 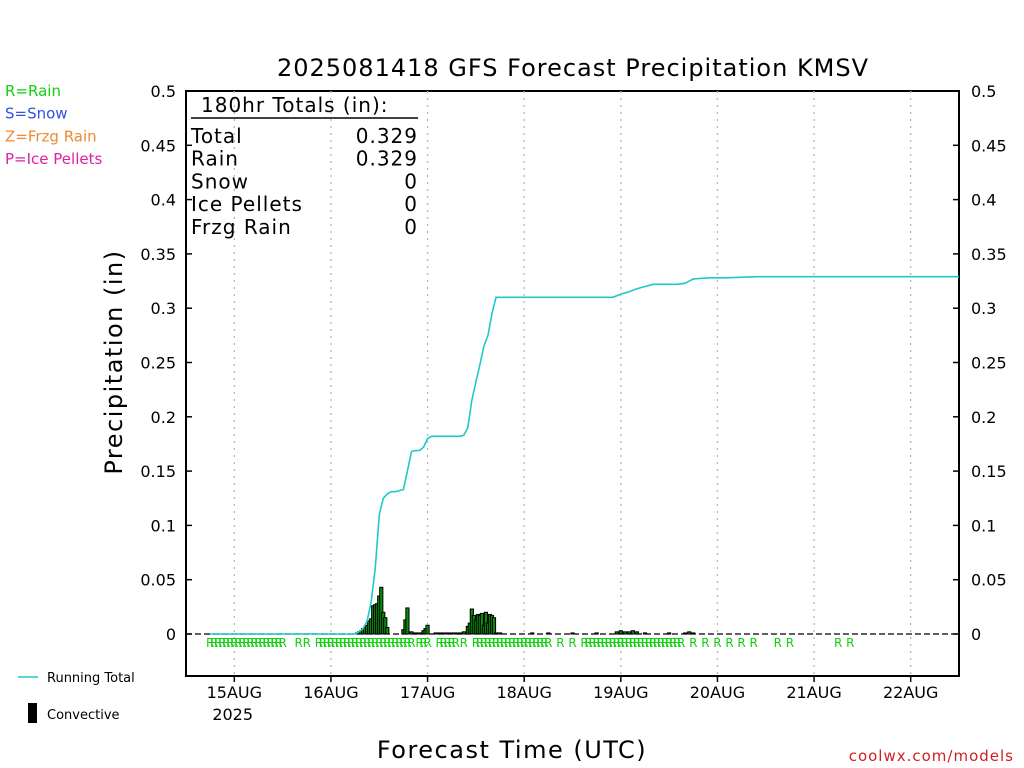 I want to click on y-tick-label-right: 0.1, so click(x=983, y=525).